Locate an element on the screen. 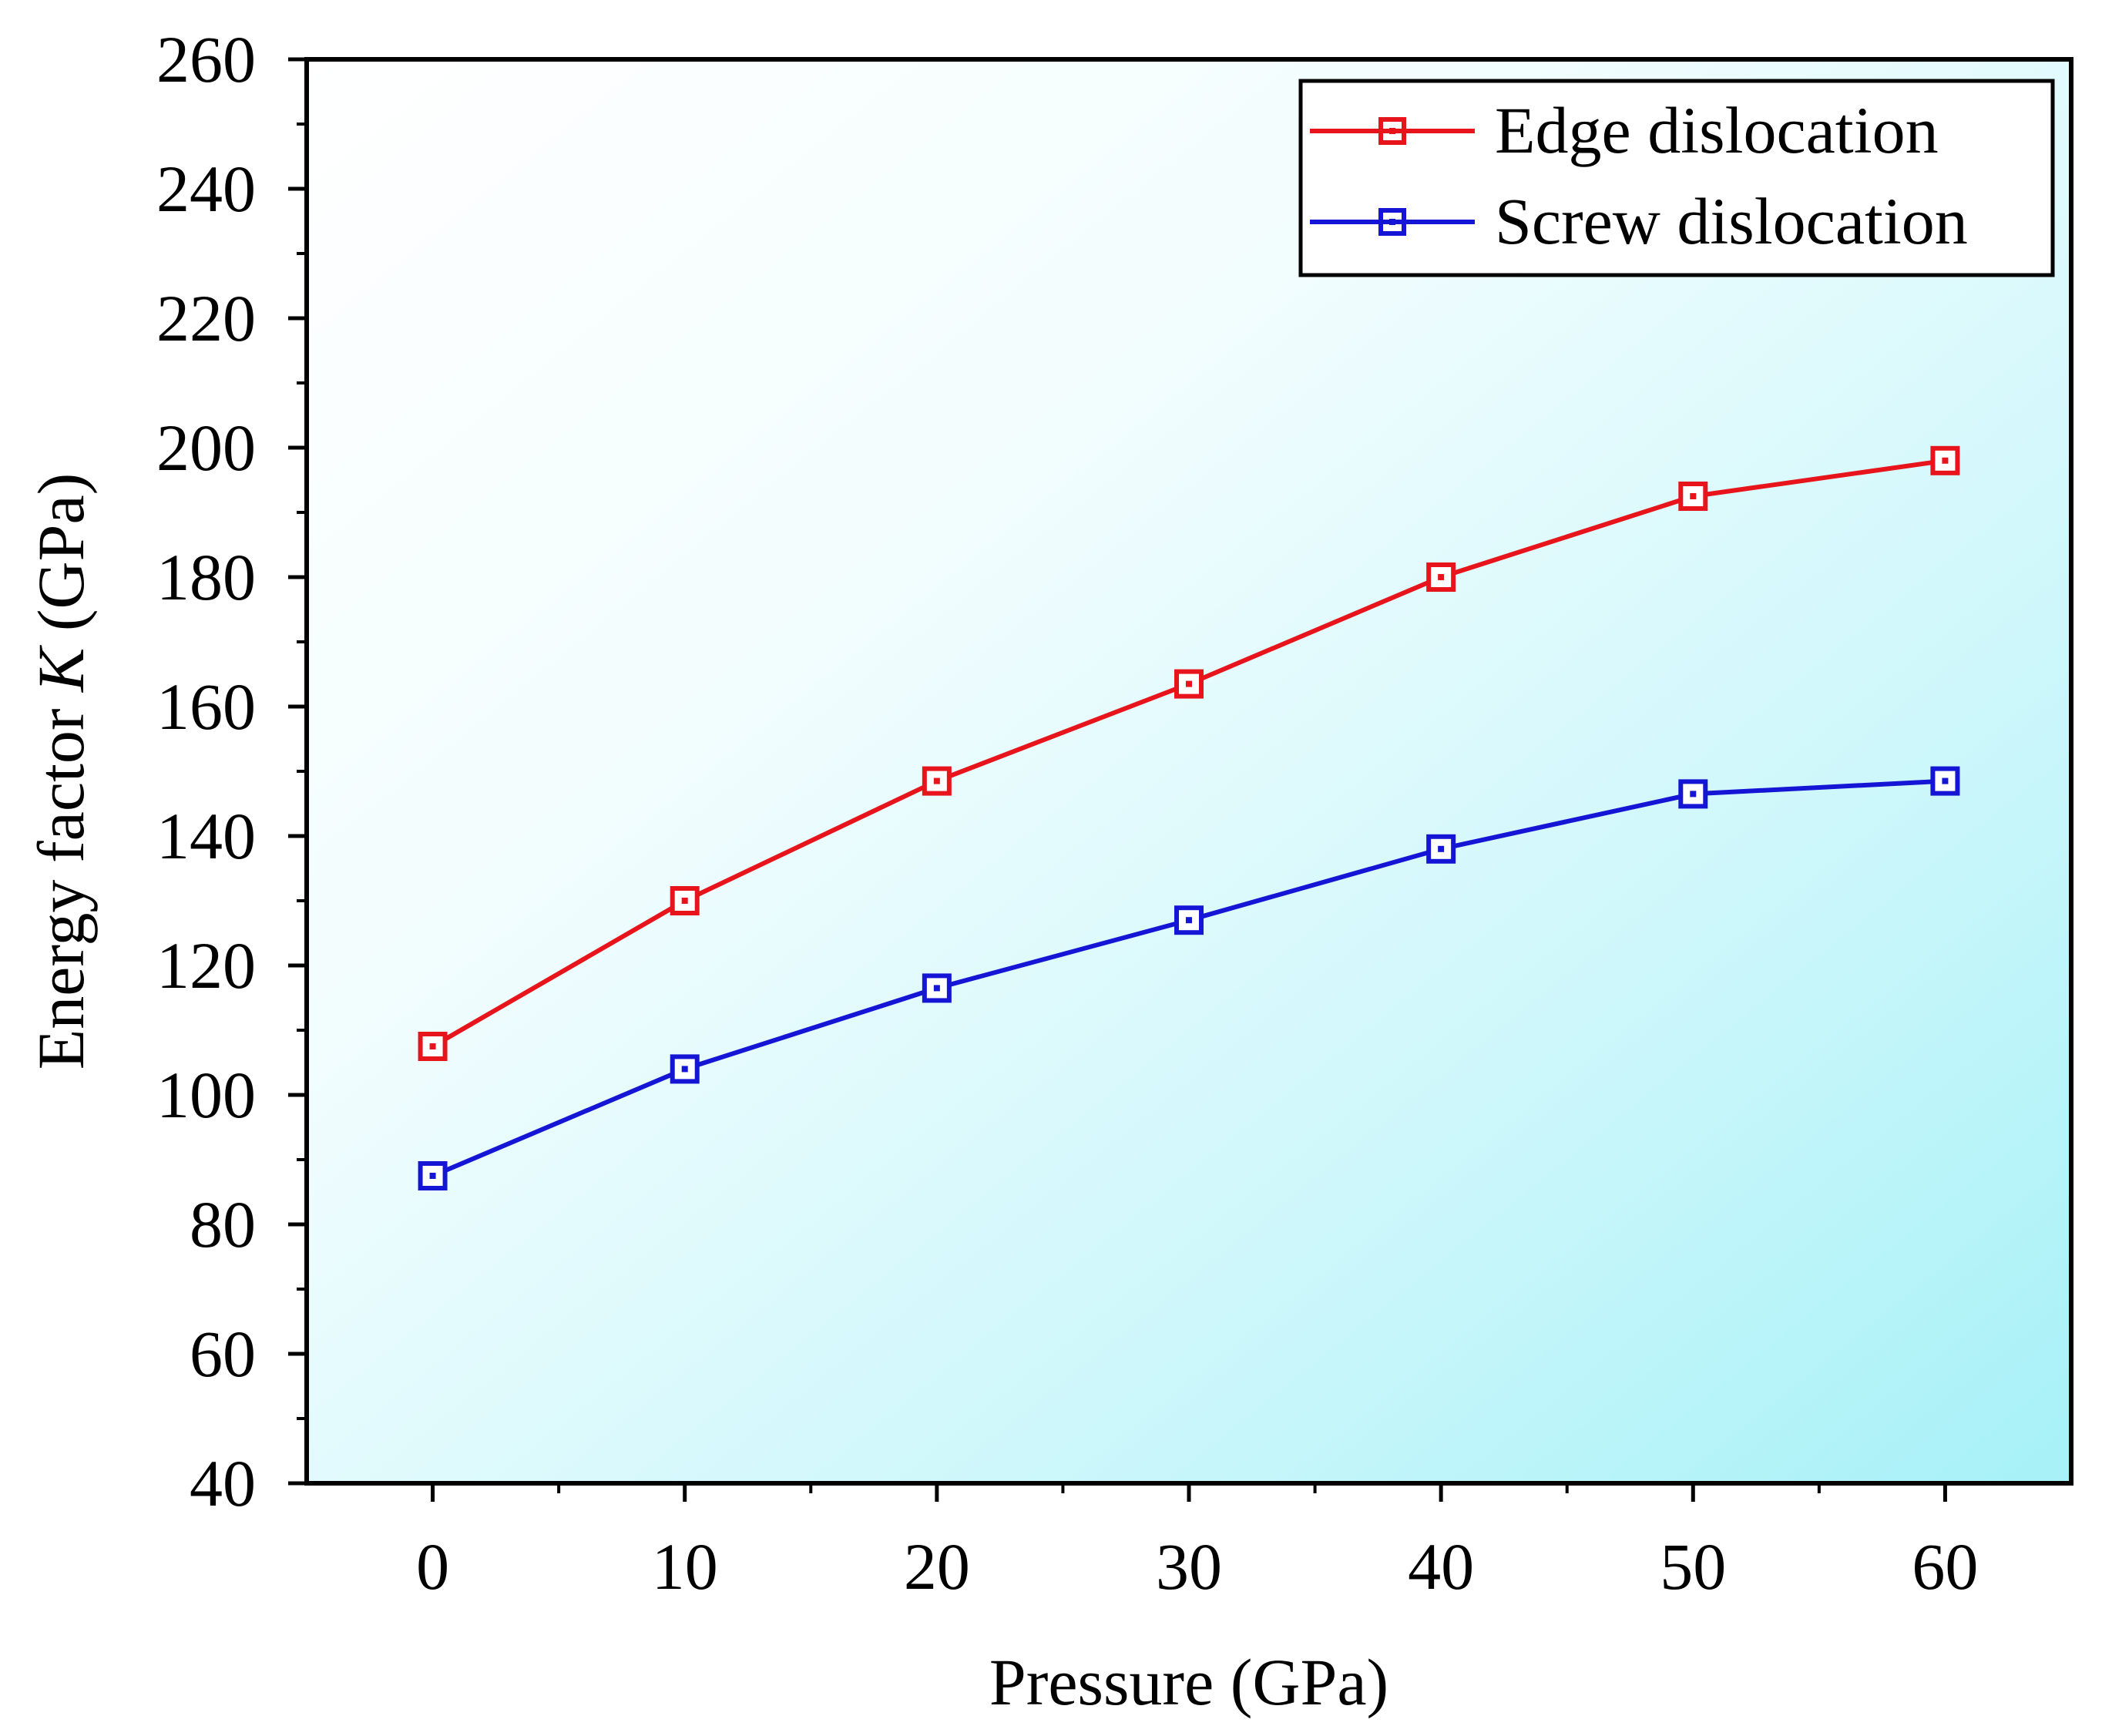  legend: Edge dislocation Screw dislocation is located at coordinates (1676, 178).